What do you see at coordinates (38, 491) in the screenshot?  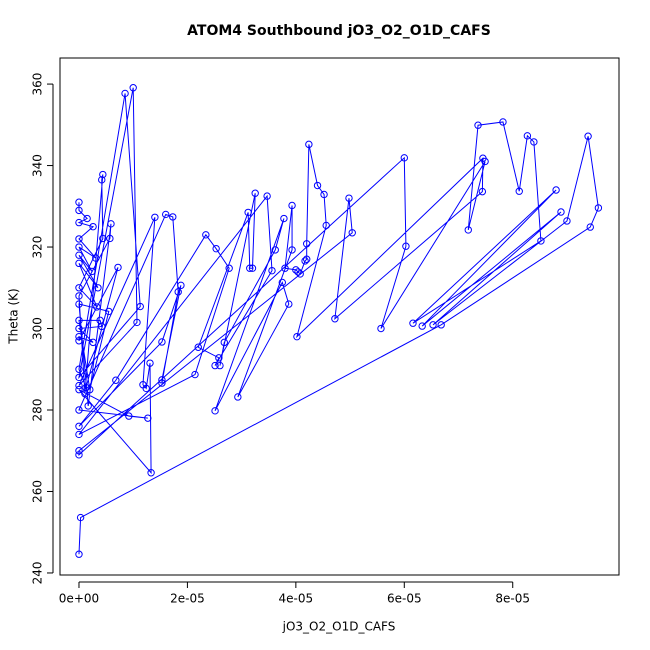 I see `y-tick-label: 260` at bounding box center [38, 491].